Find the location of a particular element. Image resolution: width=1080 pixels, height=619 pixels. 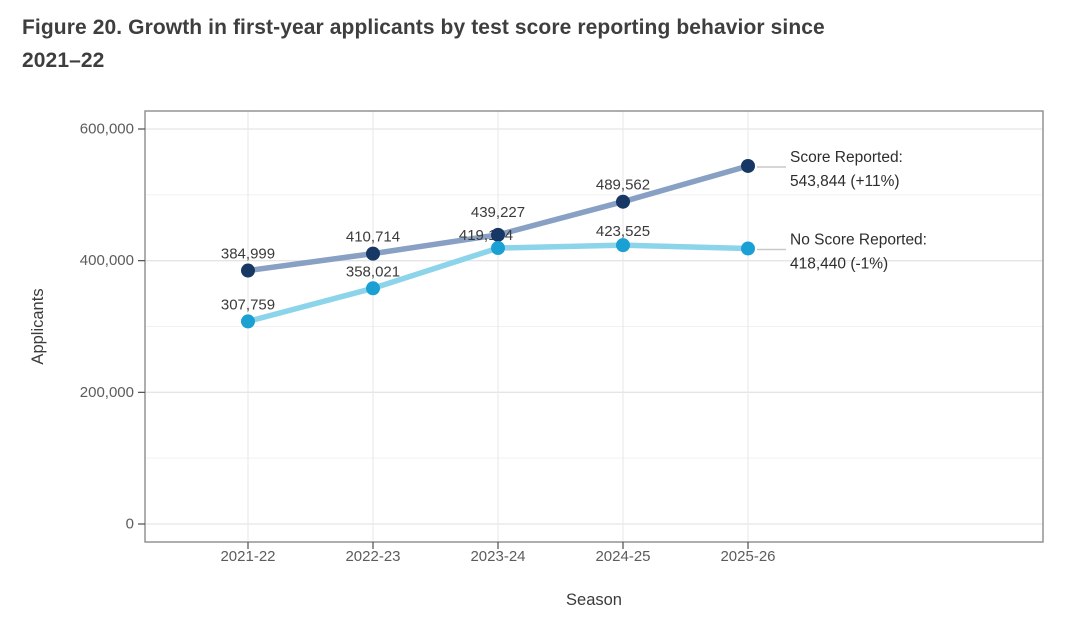

annotation-series-value: 543,844 (+11%) is located at coordinates (845, 181).